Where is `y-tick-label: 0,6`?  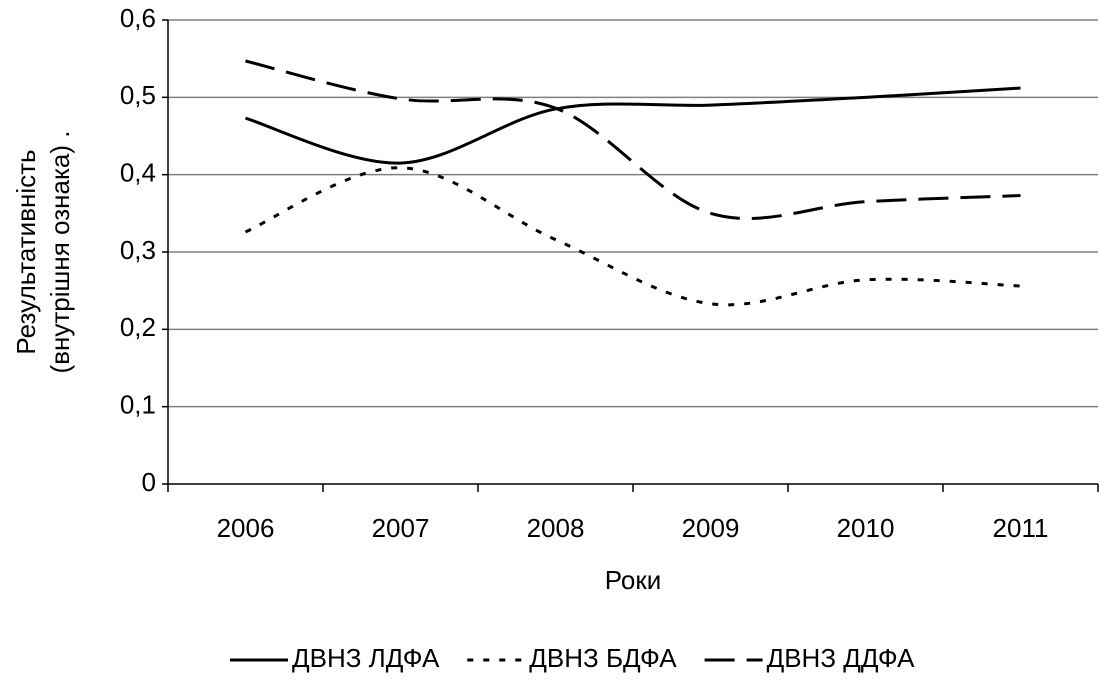 y-tick-label: 0,6 is located at coordinates (138, 18).